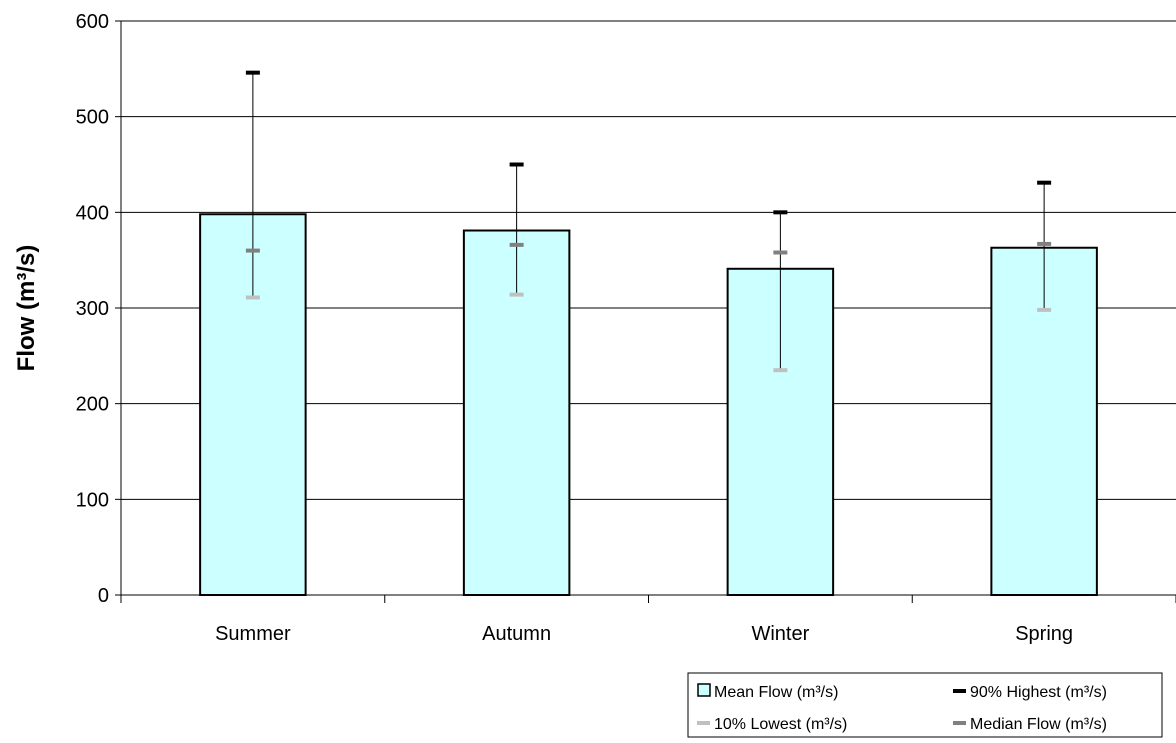 The image size is (1176, 743). I want to click on x-tick-label: Autumn, so click(516, 634).